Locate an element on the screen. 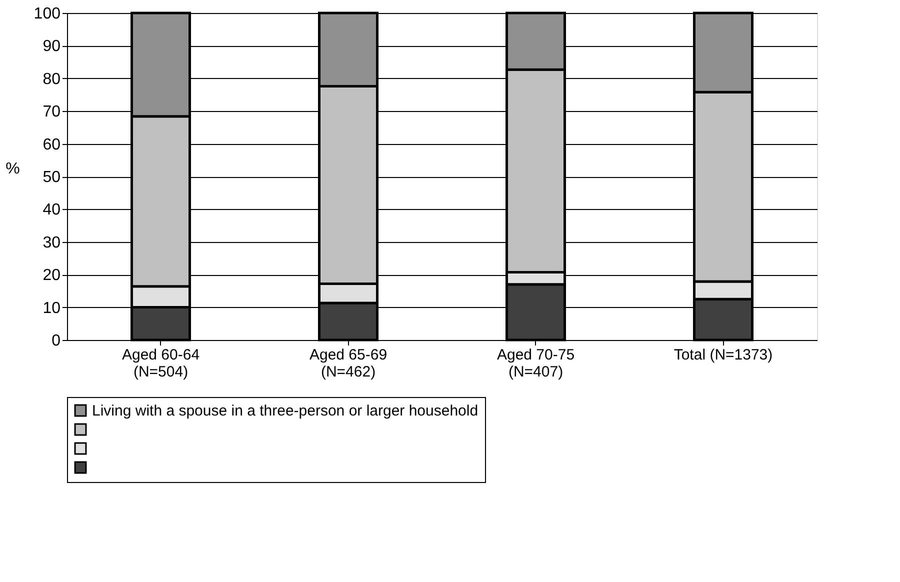  y-tick-label: 80 is located at coordinates (51, 79).